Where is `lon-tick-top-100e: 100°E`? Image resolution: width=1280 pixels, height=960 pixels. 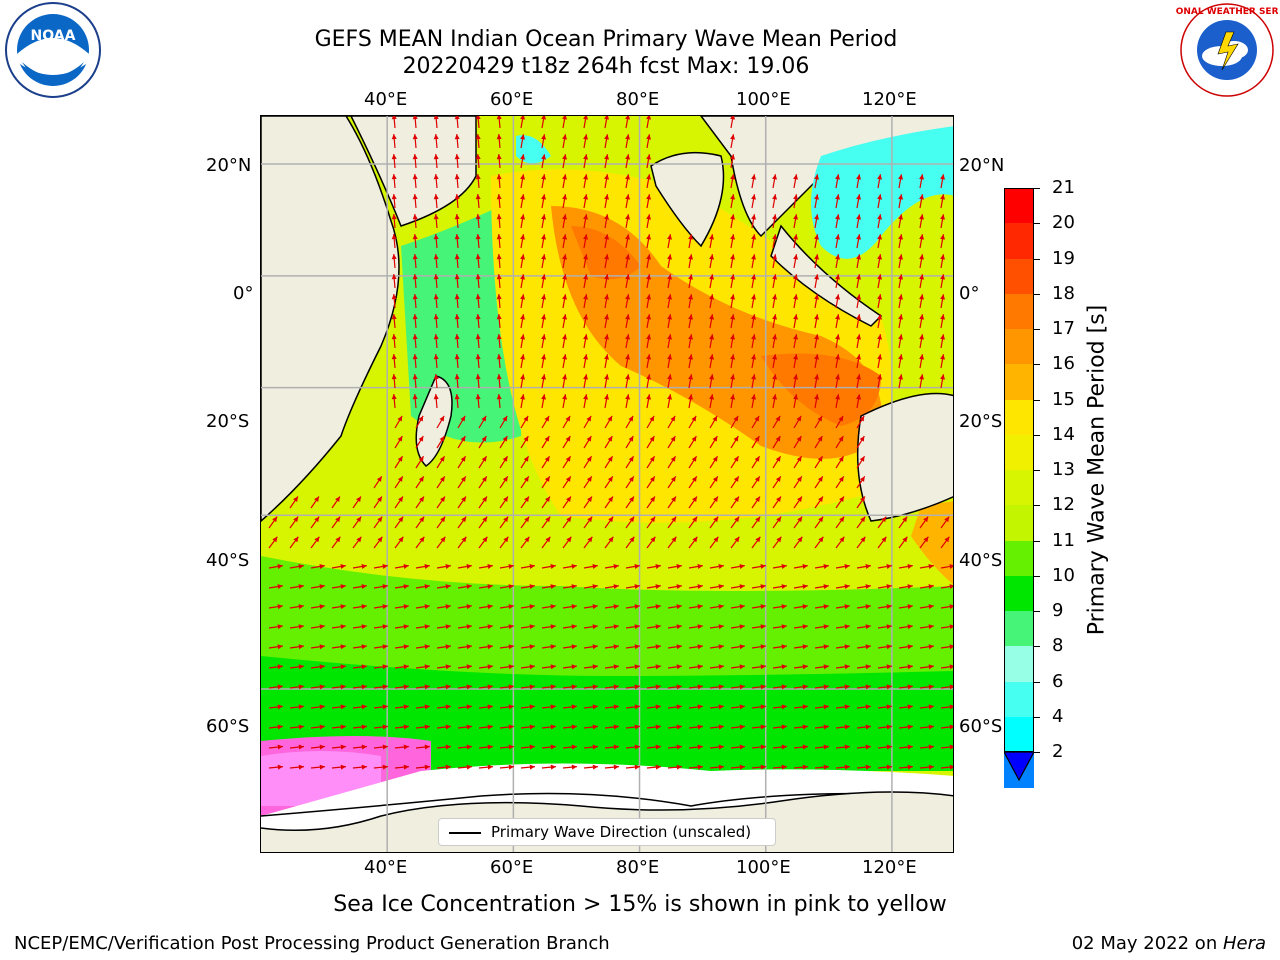 lon-tick-top-100e: 100°E is located at coordinates (763, 99).